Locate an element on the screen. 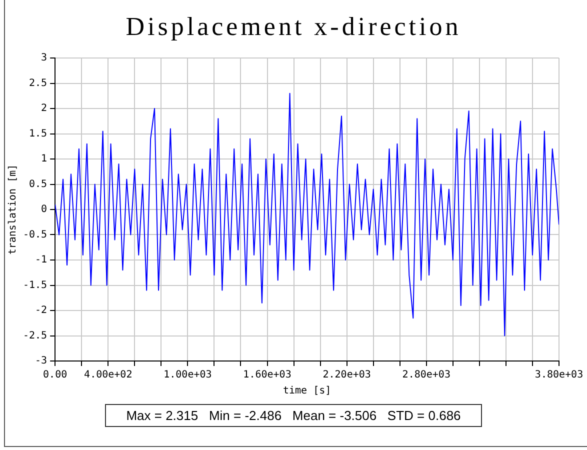  y-tick-label: -3 is located at coordinates (41, 361).